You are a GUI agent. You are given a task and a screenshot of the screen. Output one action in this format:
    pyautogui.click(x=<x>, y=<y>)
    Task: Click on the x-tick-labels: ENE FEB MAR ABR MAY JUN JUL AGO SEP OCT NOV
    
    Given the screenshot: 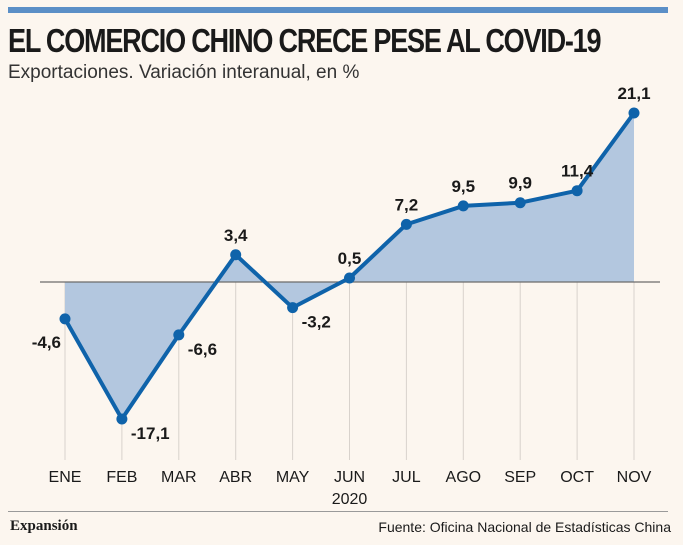 What is the action you would take?
    pyautogui.click(x=350, y=477)
    